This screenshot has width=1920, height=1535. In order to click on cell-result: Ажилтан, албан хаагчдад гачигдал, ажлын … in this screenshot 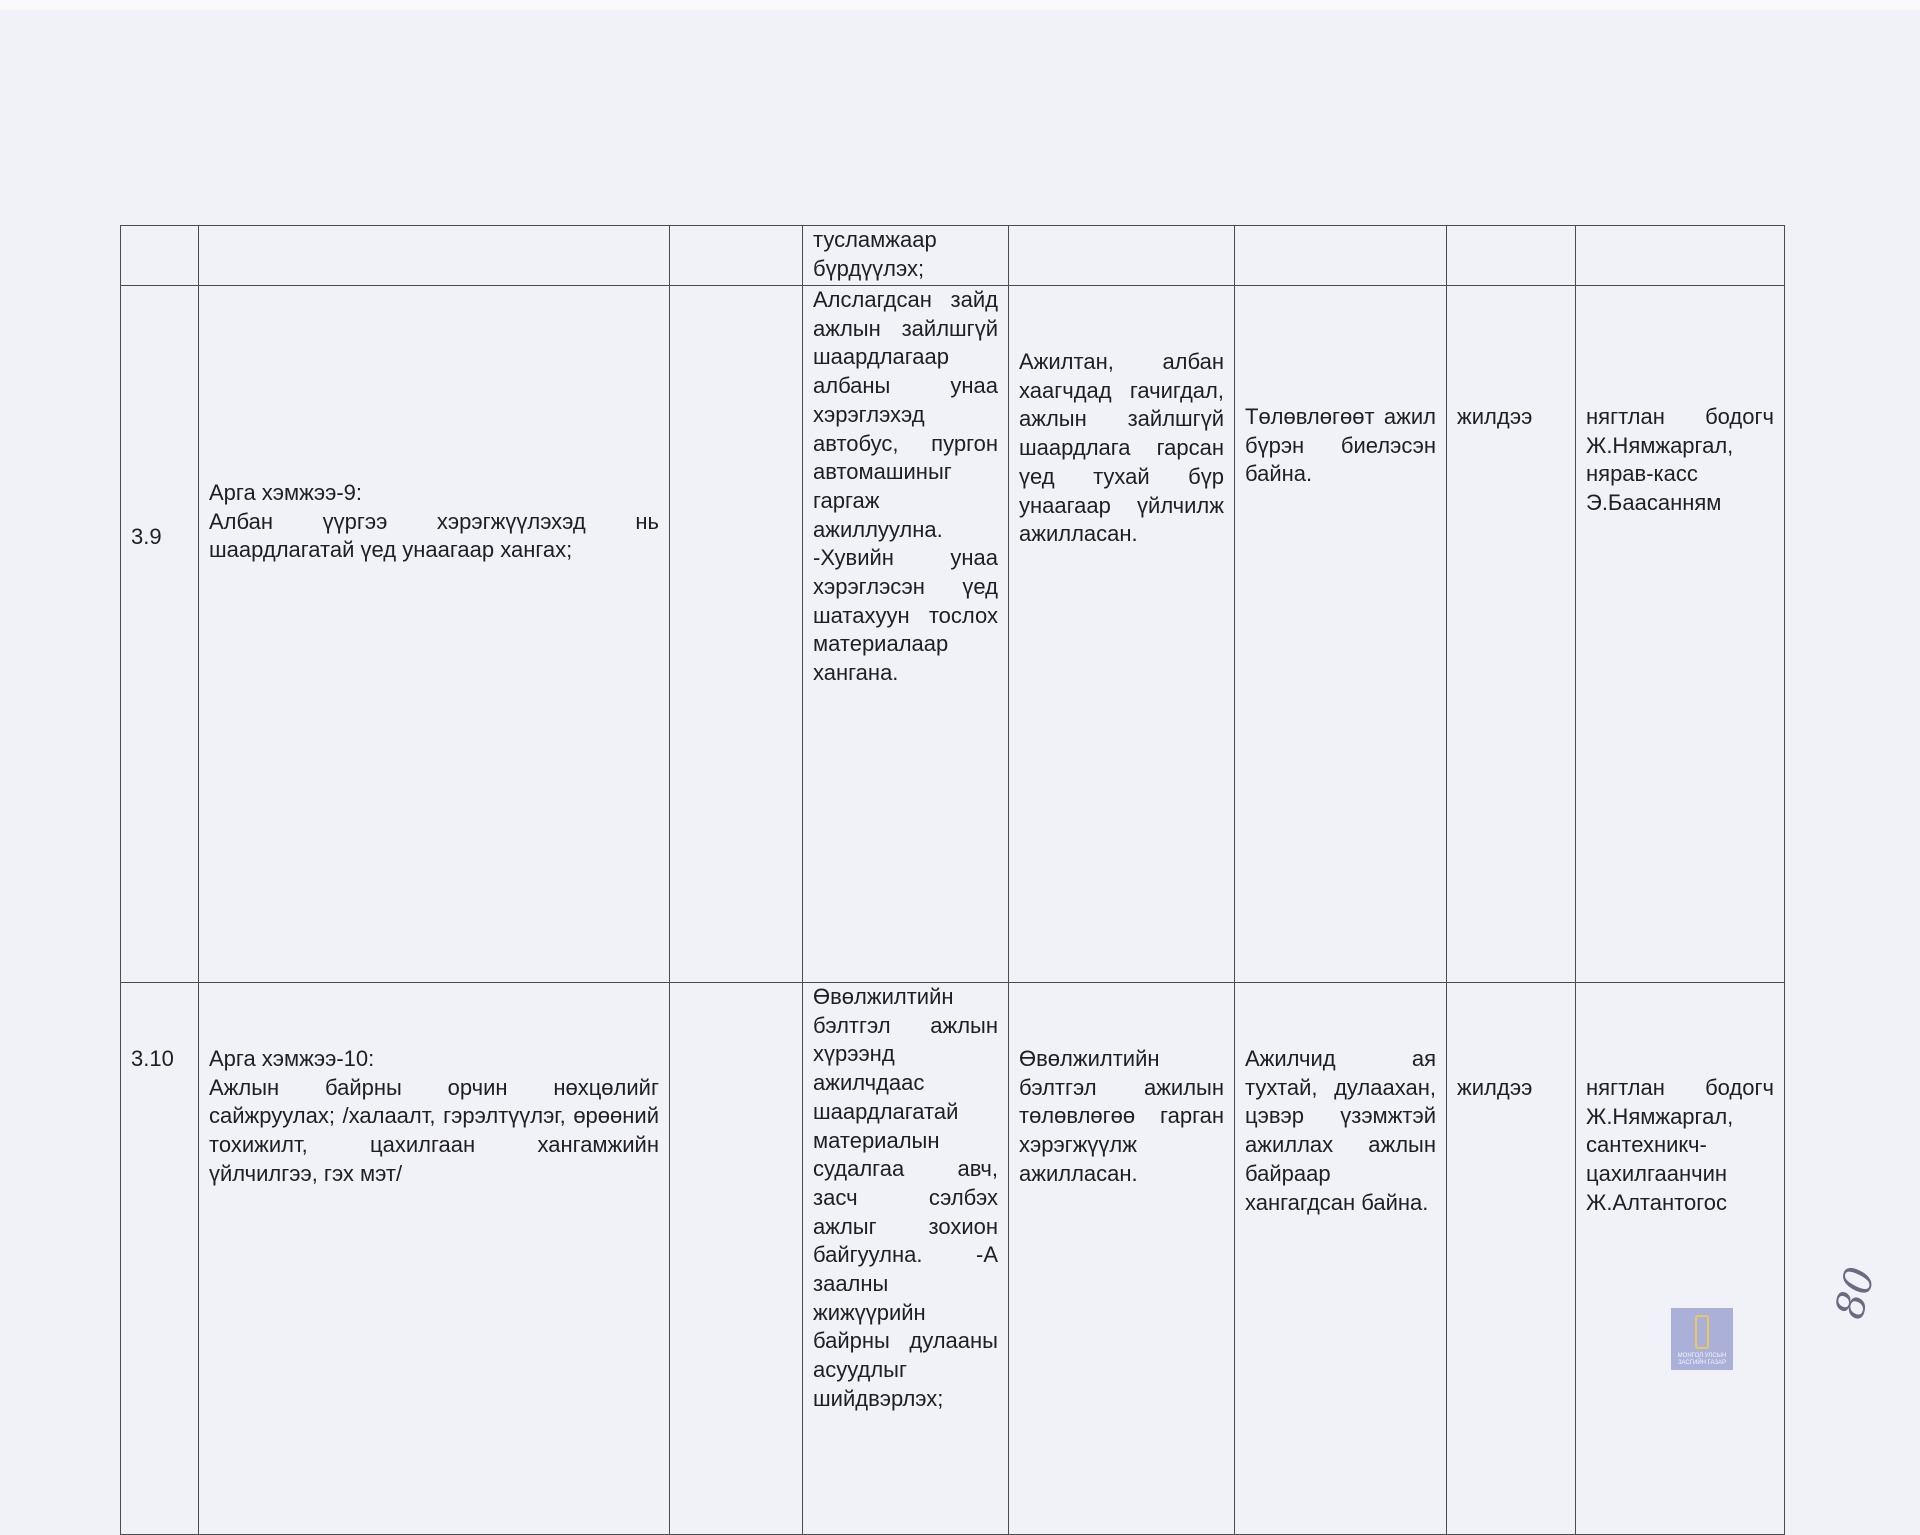, I will do `click(1121, 634)`.